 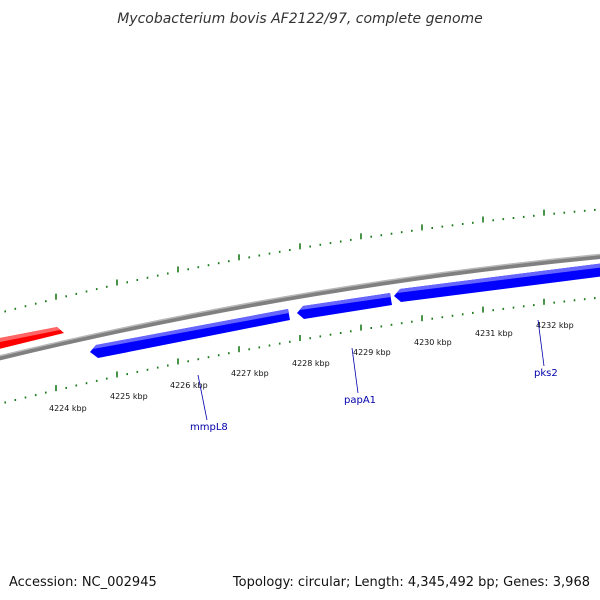 What do you see at coordinates (68, 408) in the screenshot?
I see `kbp-tick-label: 4224 kbp` at bounding box center [68, 408].